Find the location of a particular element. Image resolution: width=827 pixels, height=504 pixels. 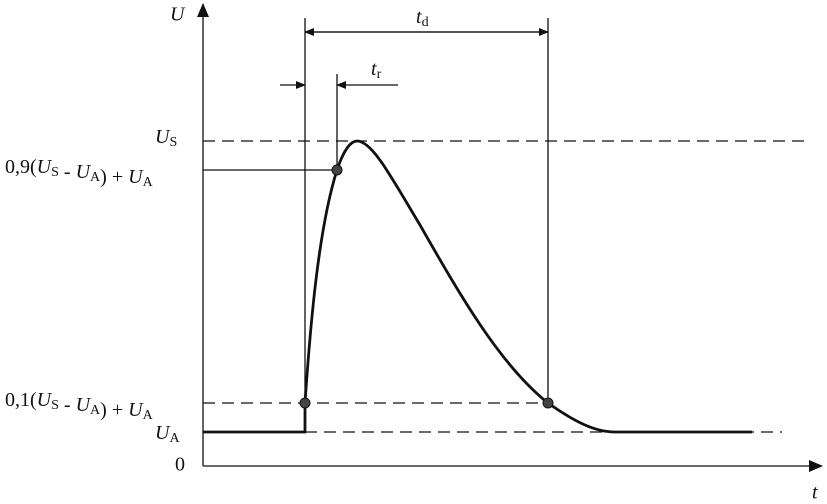

point-end is located at coordinates (548, 403).